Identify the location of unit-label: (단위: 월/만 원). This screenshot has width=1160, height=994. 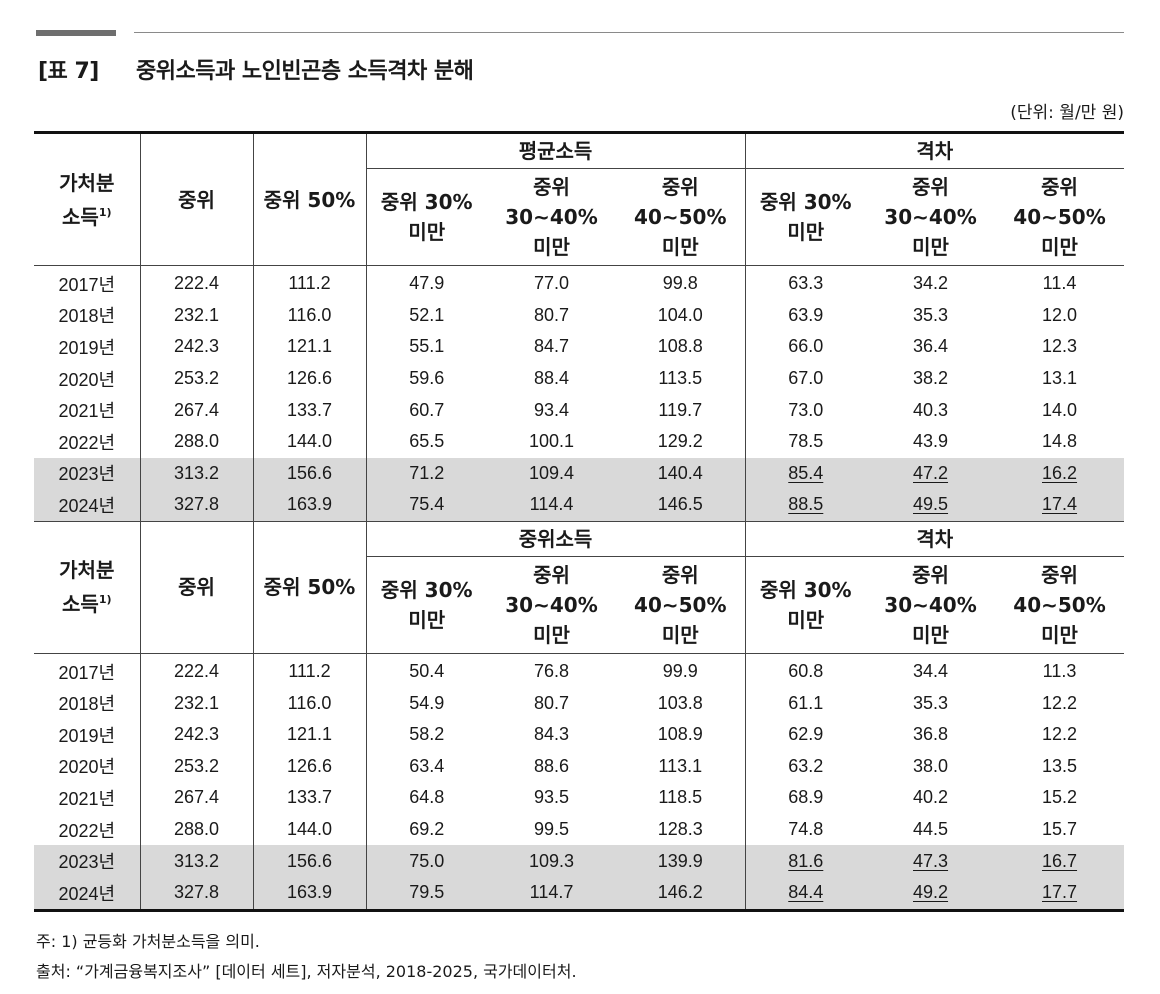
(1067, 113).